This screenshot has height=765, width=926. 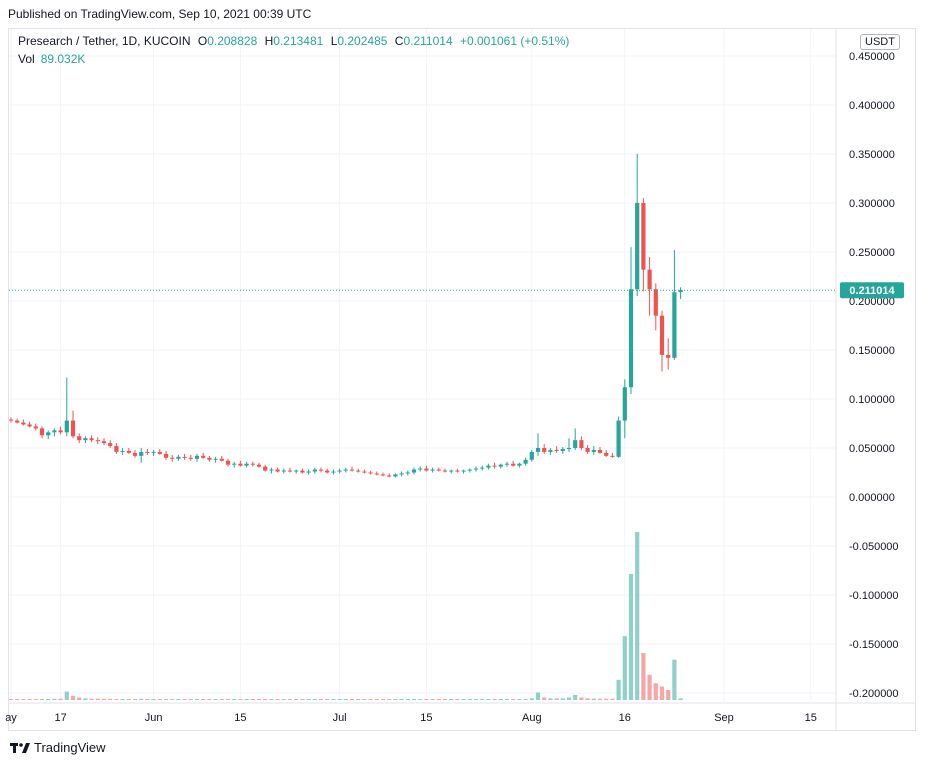 What do you see at coordinates (20, 747) in the screenshot?
I see `tradingview-logo-icon` at bounding box center [20, 747].